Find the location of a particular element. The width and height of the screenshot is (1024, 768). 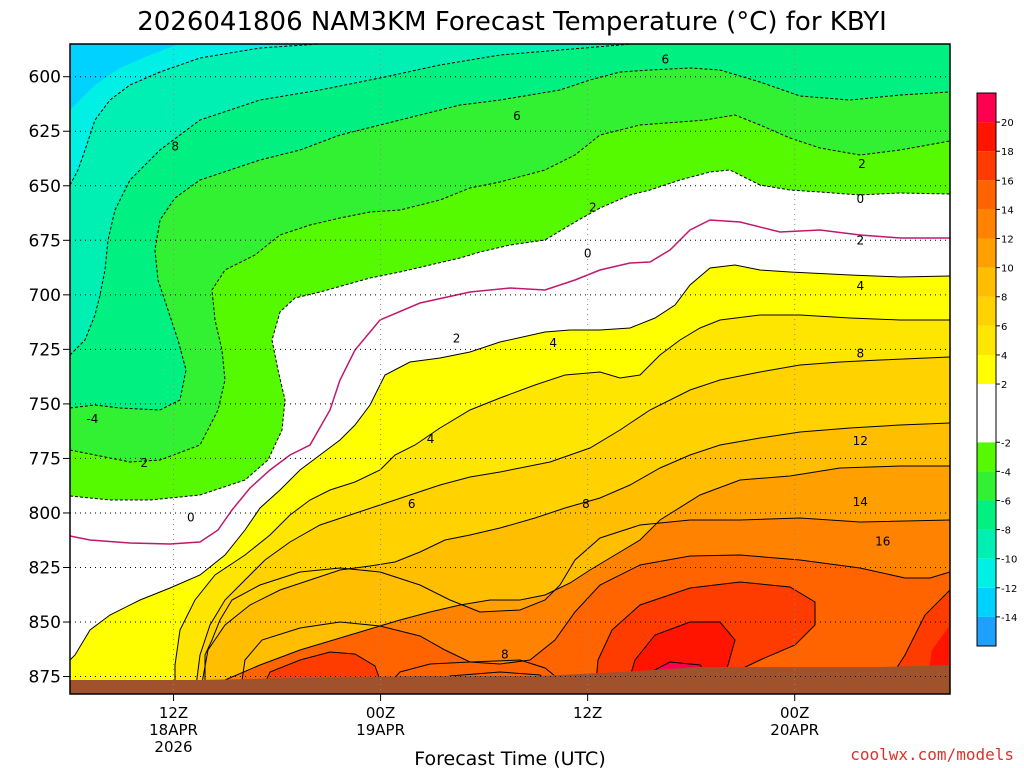

contour-label-bg is located at coordinates (1005, 639).